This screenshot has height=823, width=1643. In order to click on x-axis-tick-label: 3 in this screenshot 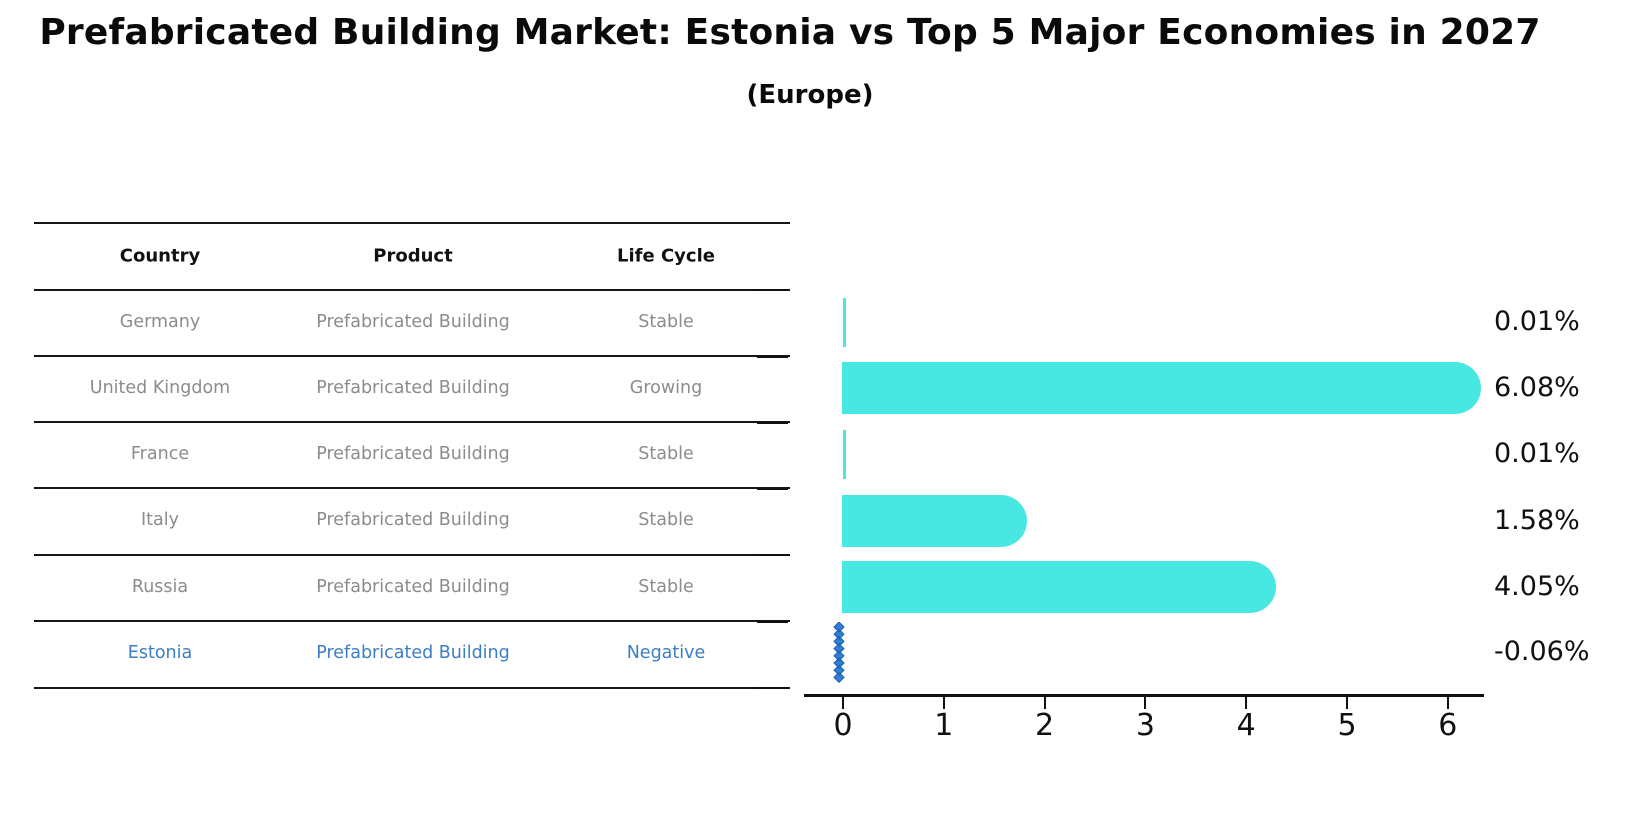, I will do `click(1145, 725)`.